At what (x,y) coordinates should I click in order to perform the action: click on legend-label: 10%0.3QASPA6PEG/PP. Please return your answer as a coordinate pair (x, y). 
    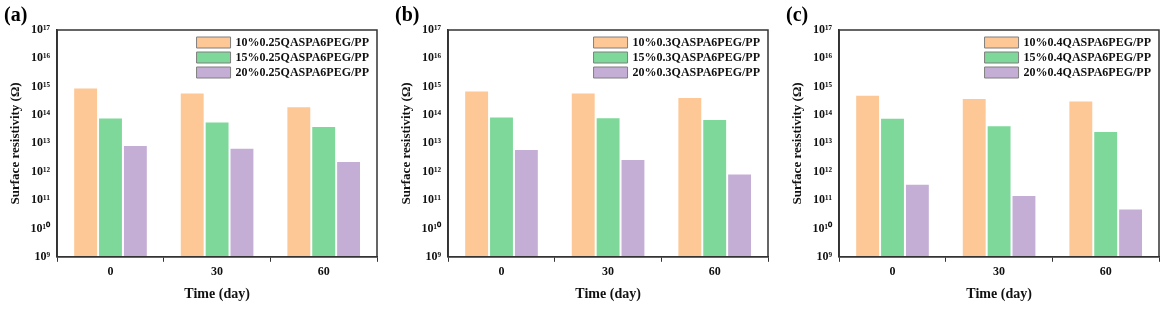
    Looking at the image, I should click on (696, 41).